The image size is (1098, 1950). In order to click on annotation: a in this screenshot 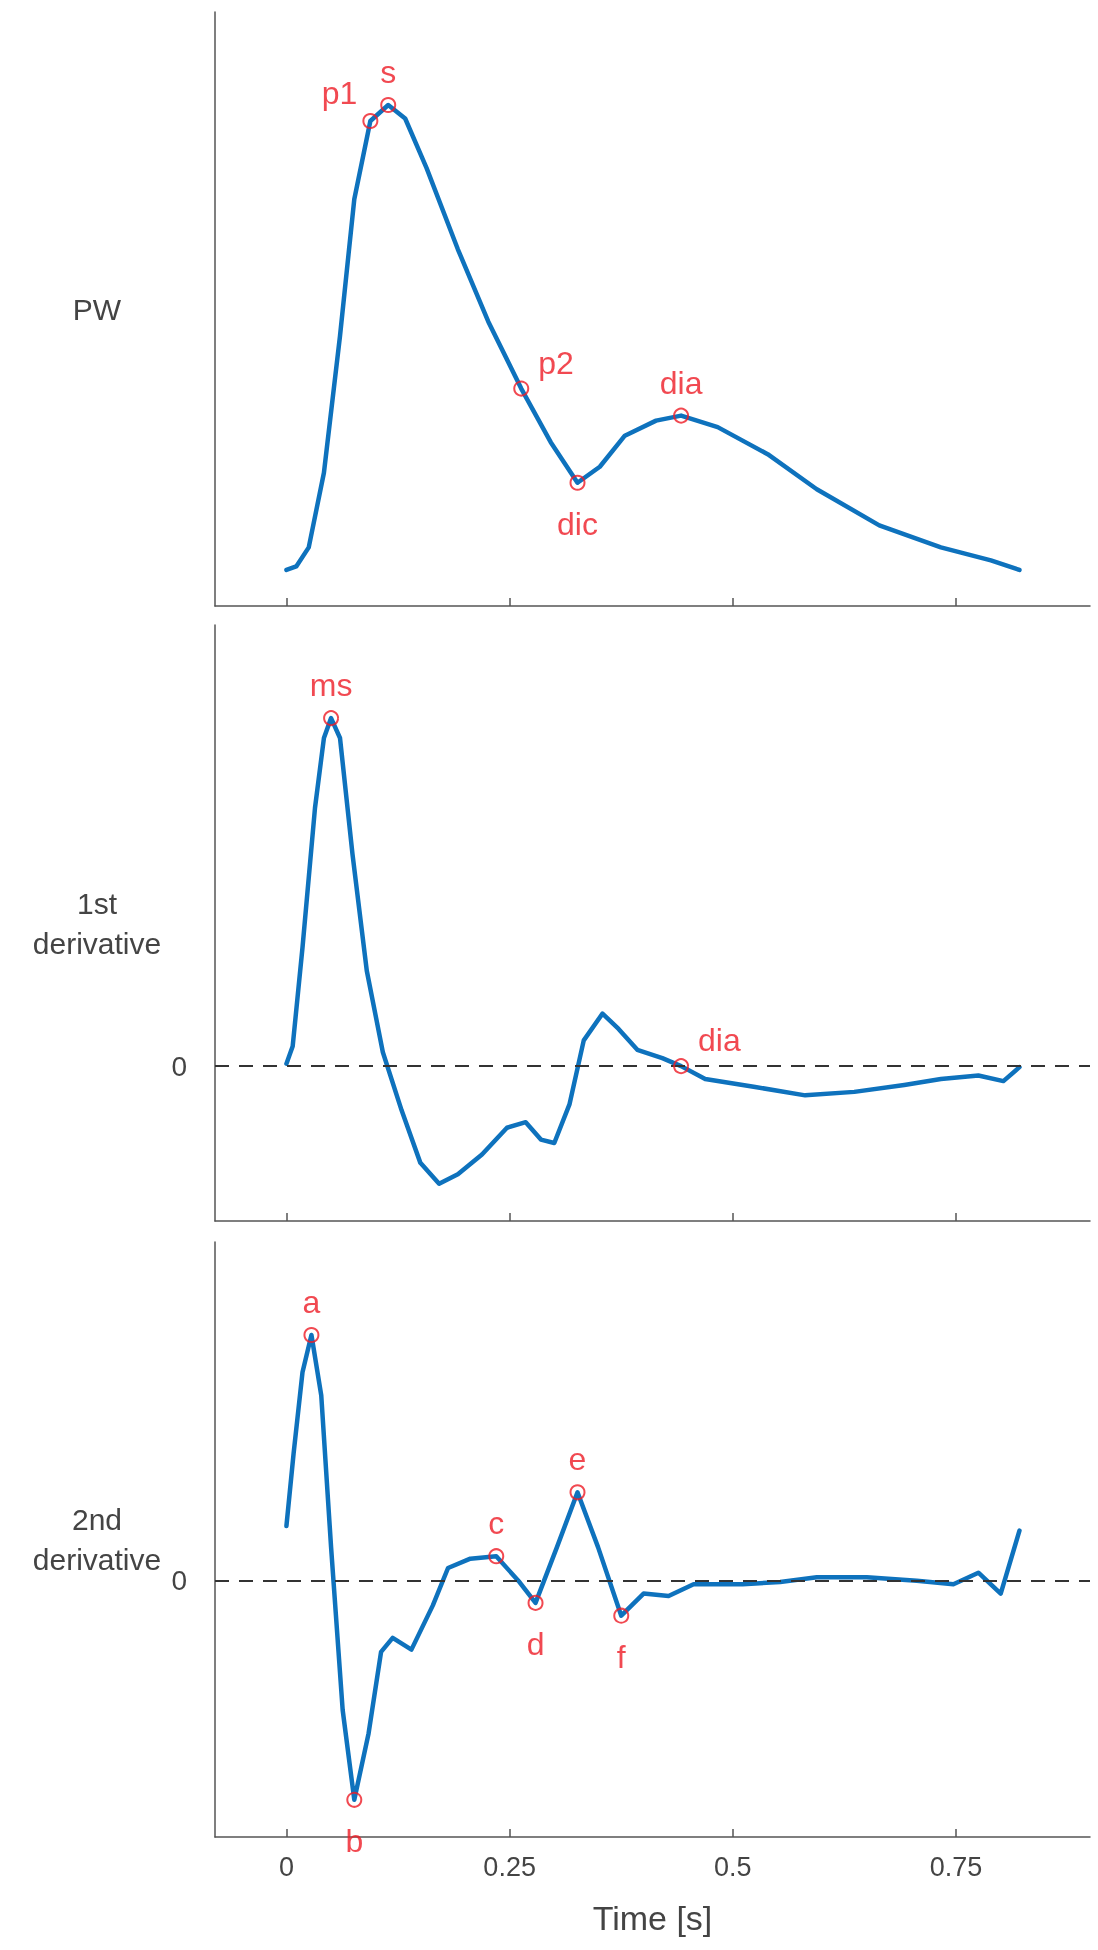, I will do `click(311, 1301)`.